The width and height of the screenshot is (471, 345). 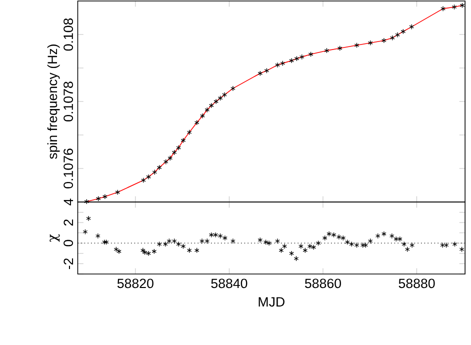 I want to click on x-tick-label: 58840, so click(x=229, y=283).